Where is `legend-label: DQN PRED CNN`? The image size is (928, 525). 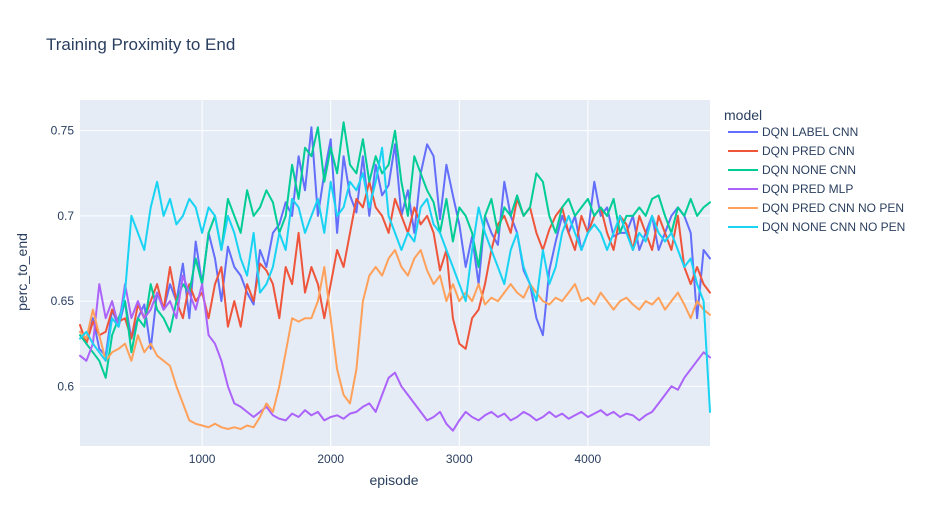
legend-label: DQN PRED CNN is located at coordinates (808, 151).